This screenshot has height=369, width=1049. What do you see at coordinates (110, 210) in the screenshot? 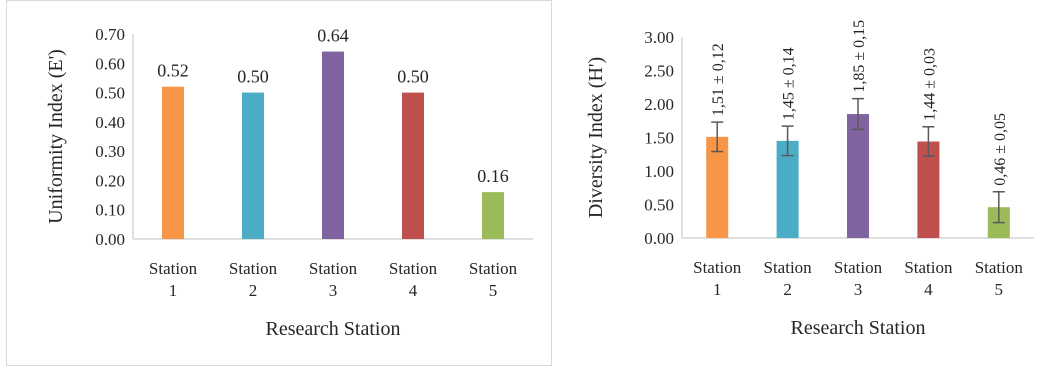
I see `y-tick-label: 0.10` at bounding box center [110, 210].